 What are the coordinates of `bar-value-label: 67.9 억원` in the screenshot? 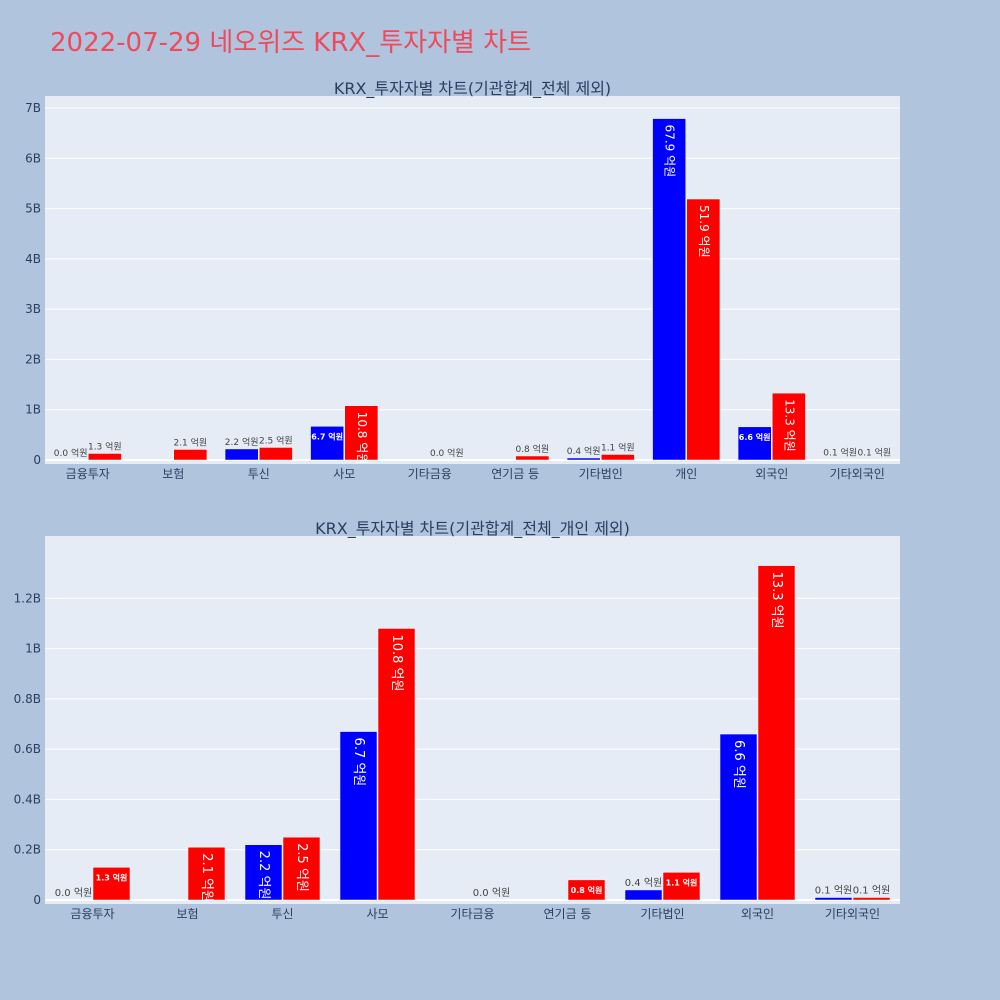 It's located at (670, 151).